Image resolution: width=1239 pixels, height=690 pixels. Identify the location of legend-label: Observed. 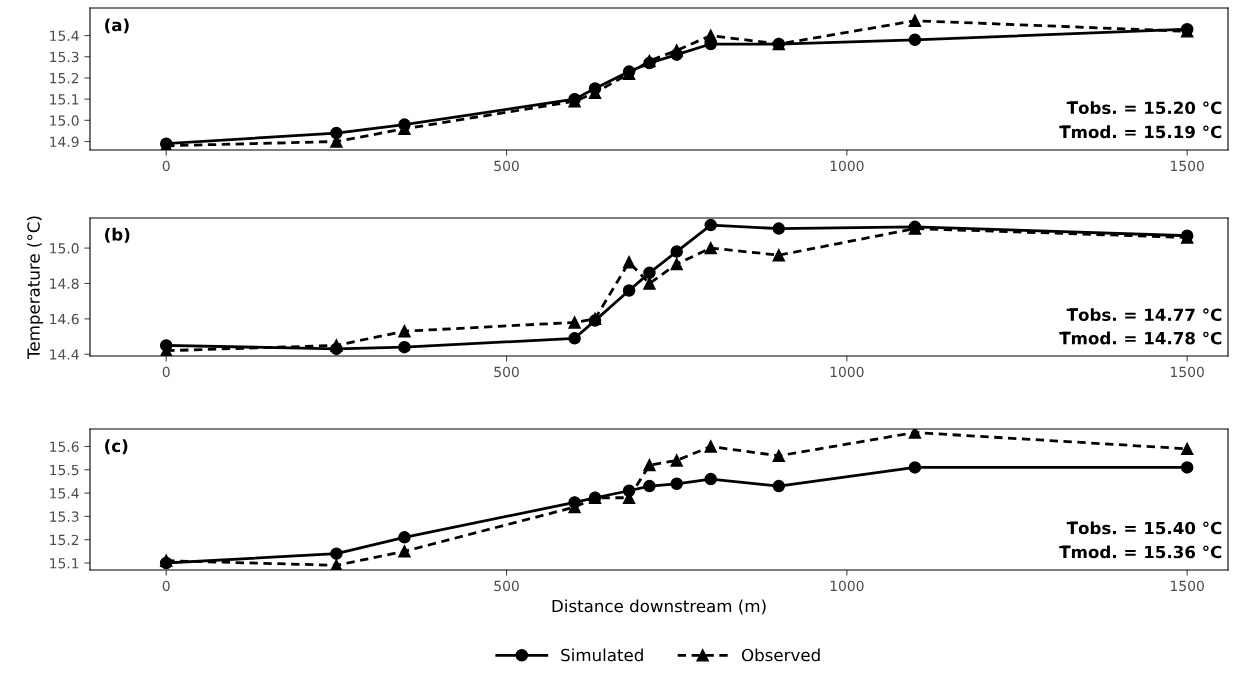
(780, 655).